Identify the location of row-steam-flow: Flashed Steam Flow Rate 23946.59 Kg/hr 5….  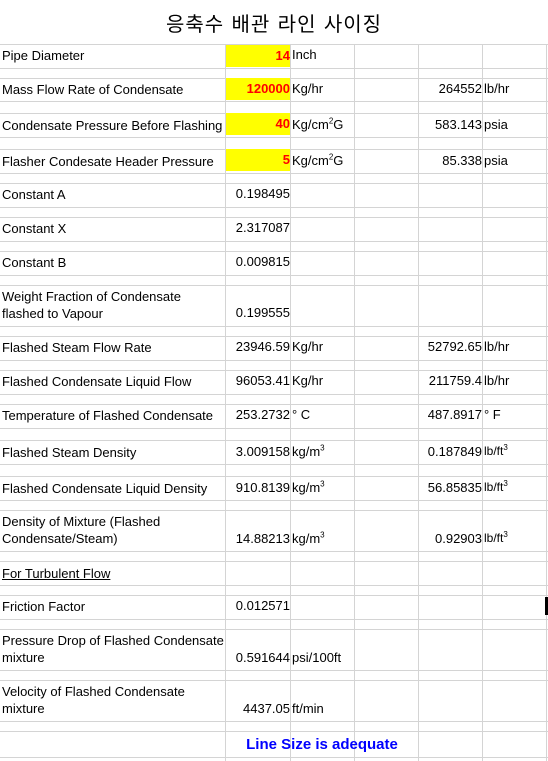
(274, 348).